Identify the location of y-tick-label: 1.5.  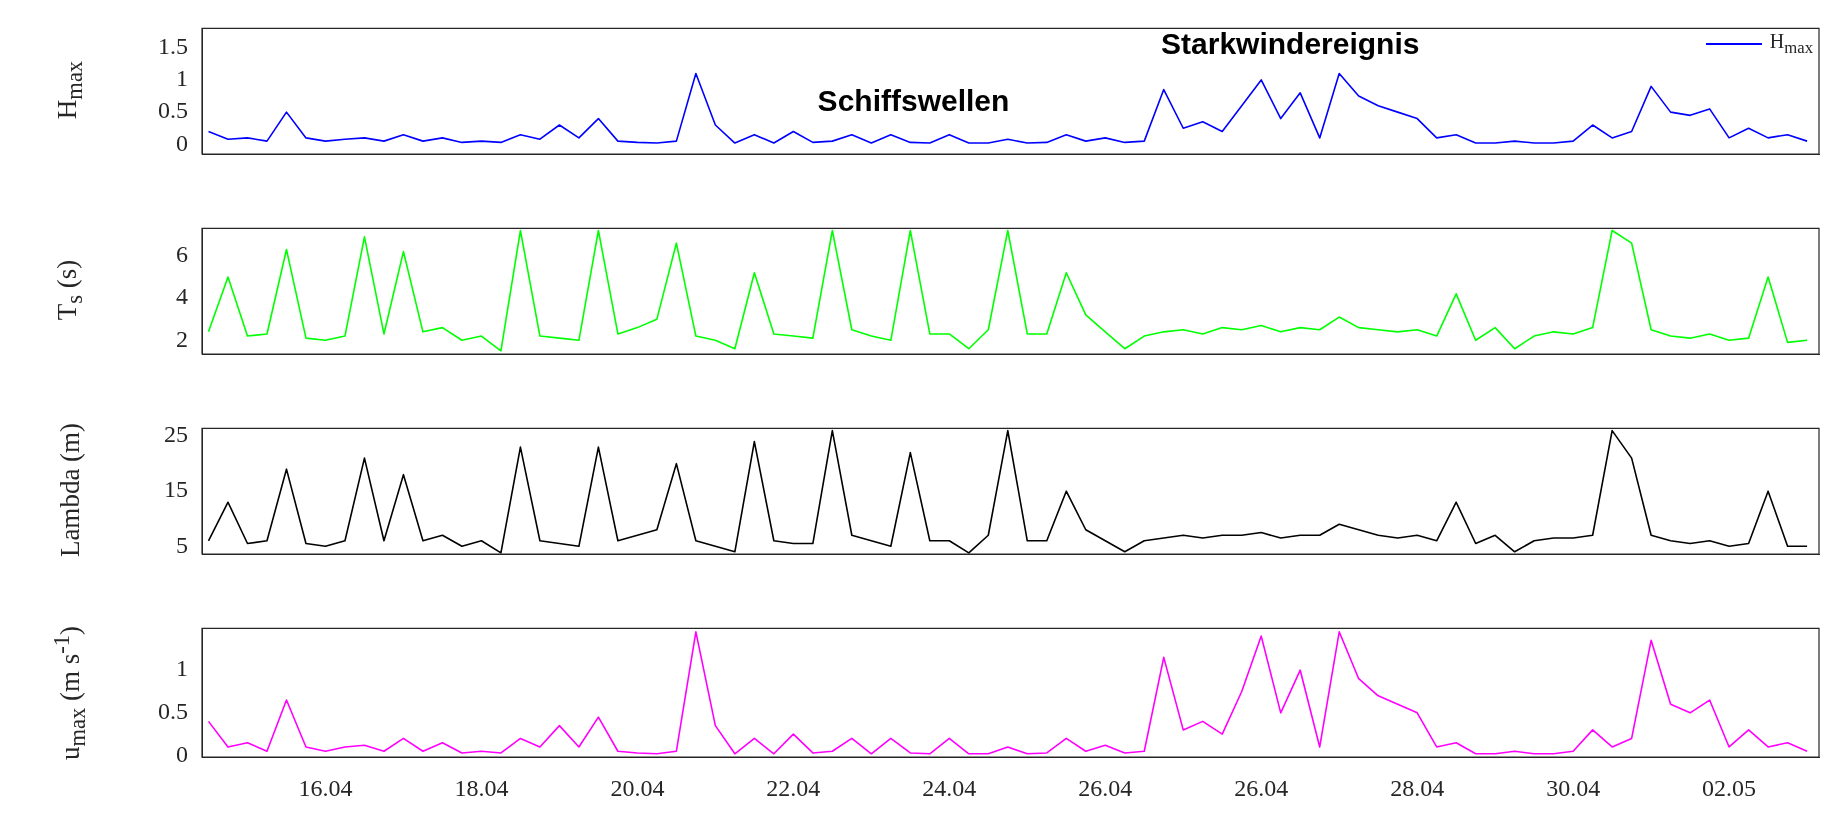
(173, 46).